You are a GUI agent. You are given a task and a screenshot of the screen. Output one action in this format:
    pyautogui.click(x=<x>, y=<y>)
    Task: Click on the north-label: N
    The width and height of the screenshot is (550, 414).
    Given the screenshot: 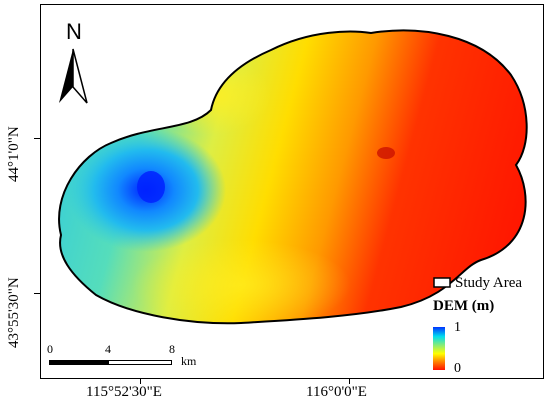 What is the action you would take?
    pyautogui.click(x=74, y=31)
    